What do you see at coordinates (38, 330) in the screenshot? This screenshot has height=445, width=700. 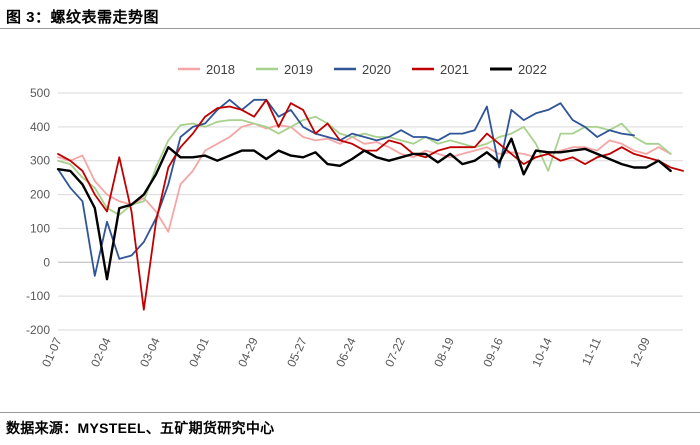 I see `y-tick-label: -200` at bounding box center [38, 330].